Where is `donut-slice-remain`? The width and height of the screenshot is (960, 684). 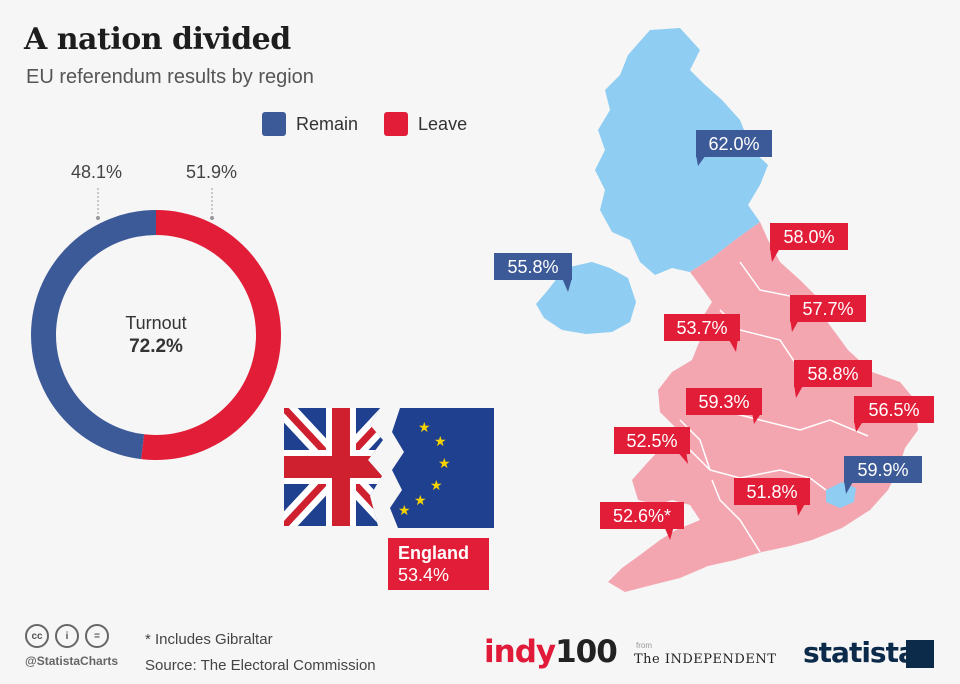 donut-slice-remain is located at coordinates (93, 335).